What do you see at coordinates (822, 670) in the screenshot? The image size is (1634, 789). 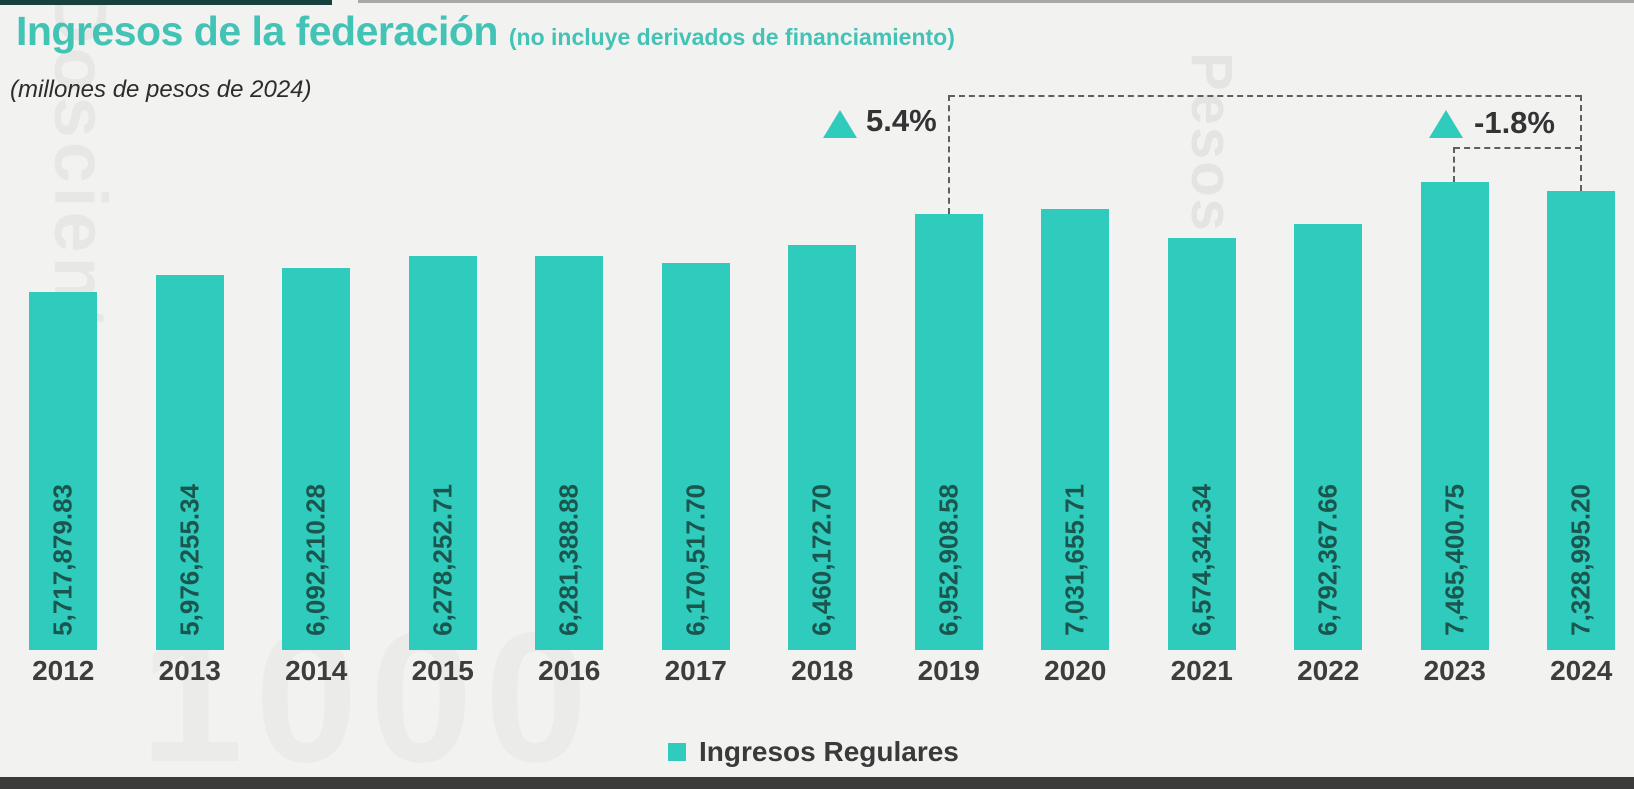 I see `x-axis-label-2018: 2018` at bounding box center [822, 670].